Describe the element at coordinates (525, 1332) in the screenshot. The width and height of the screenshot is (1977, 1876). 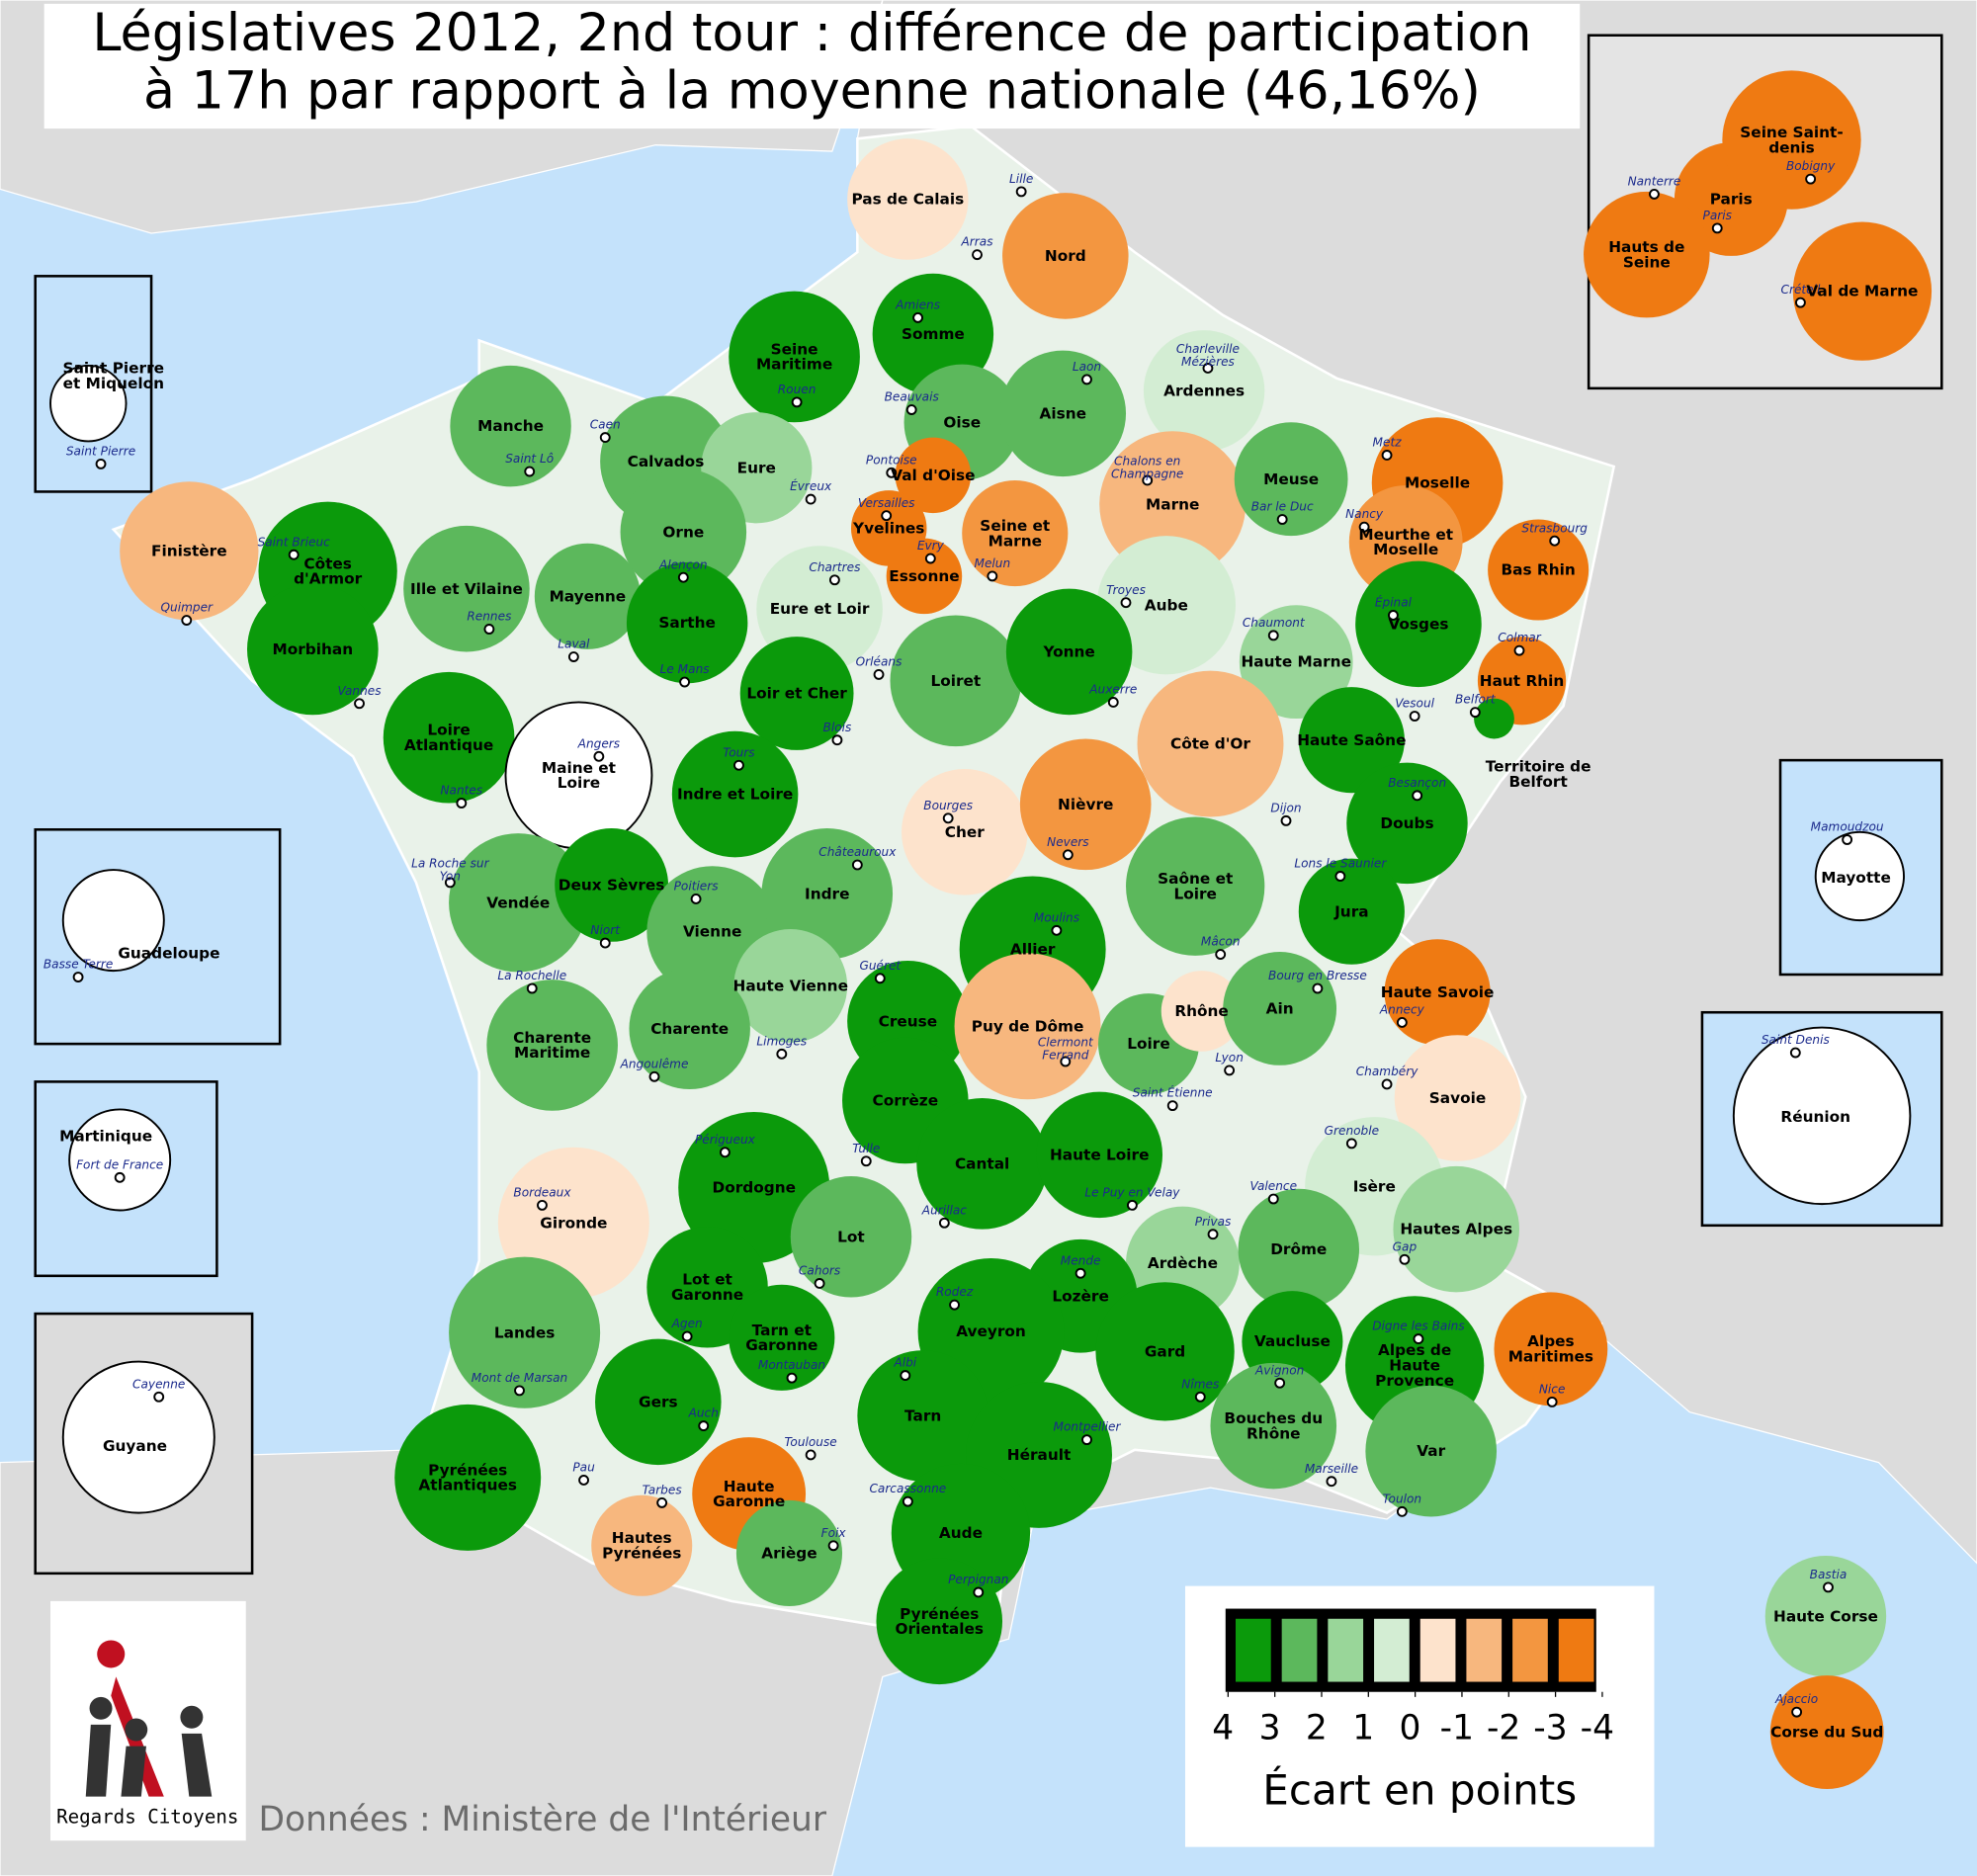
I see `department-label: Landes` at that location.